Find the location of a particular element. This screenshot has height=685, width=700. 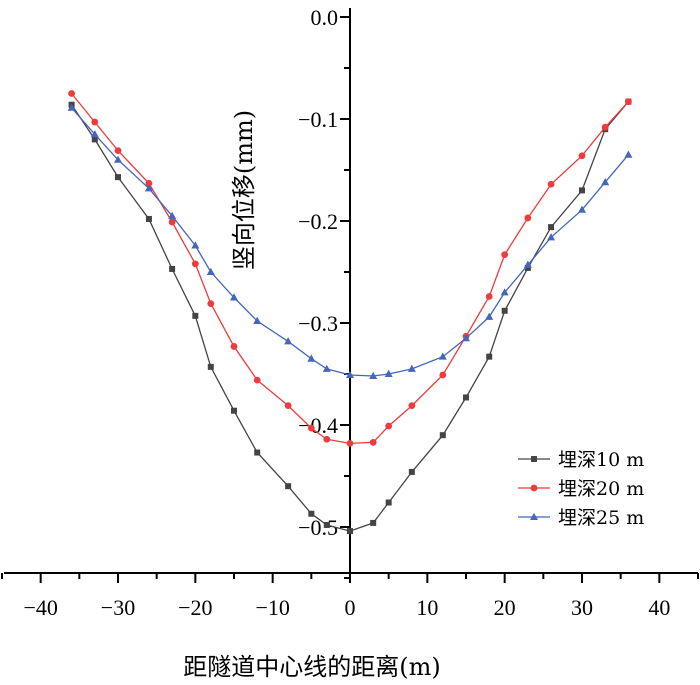

legend-item: 埋深10 m is located at coordinates (581, 460).